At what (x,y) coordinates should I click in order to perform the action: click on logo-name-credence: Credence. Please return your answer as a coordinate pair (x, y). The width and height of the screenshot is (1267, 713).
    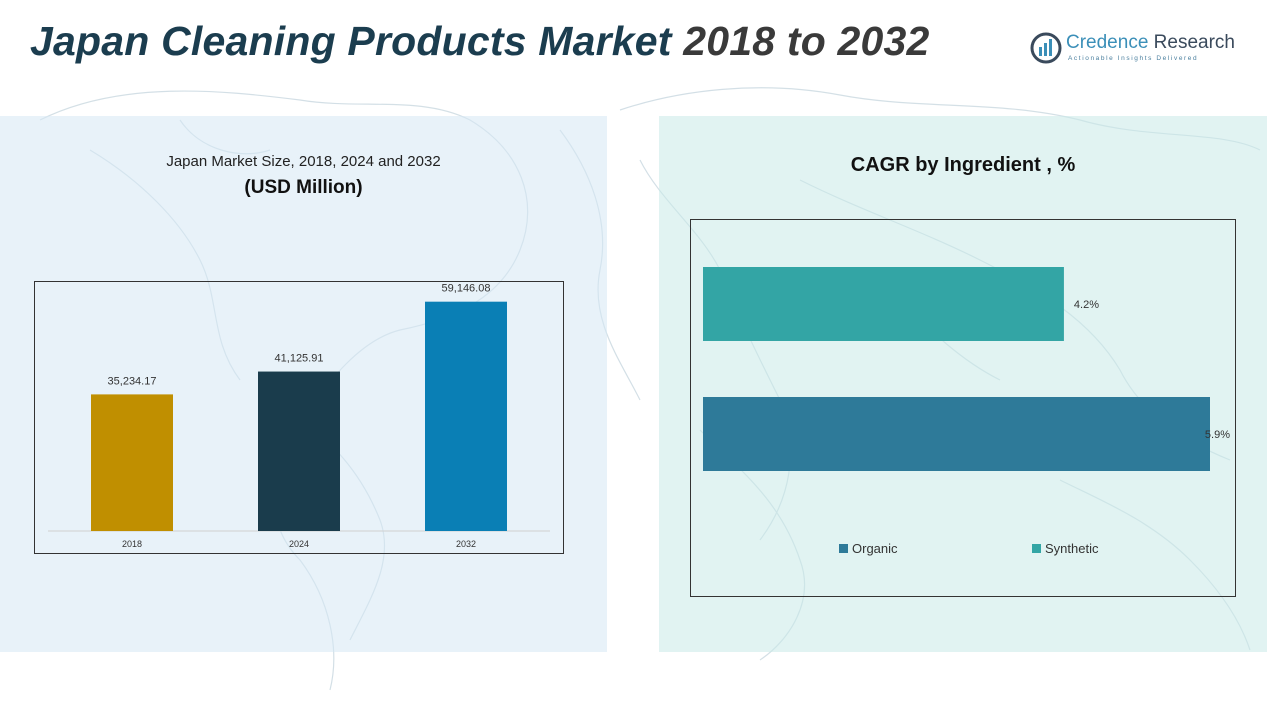
    Looking at the image, I should click on (1107, 42).